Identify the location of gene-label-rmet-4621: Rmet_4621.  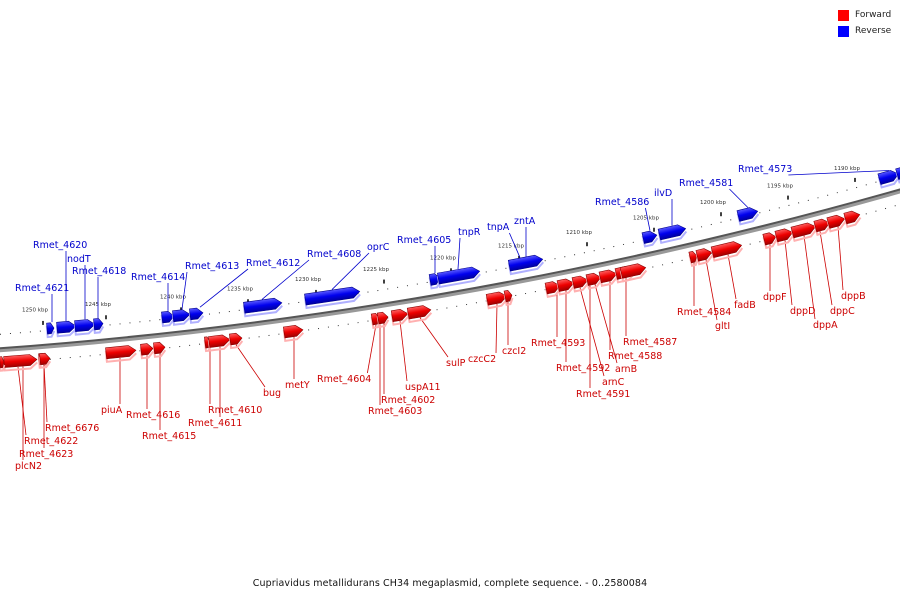
(42, 288).